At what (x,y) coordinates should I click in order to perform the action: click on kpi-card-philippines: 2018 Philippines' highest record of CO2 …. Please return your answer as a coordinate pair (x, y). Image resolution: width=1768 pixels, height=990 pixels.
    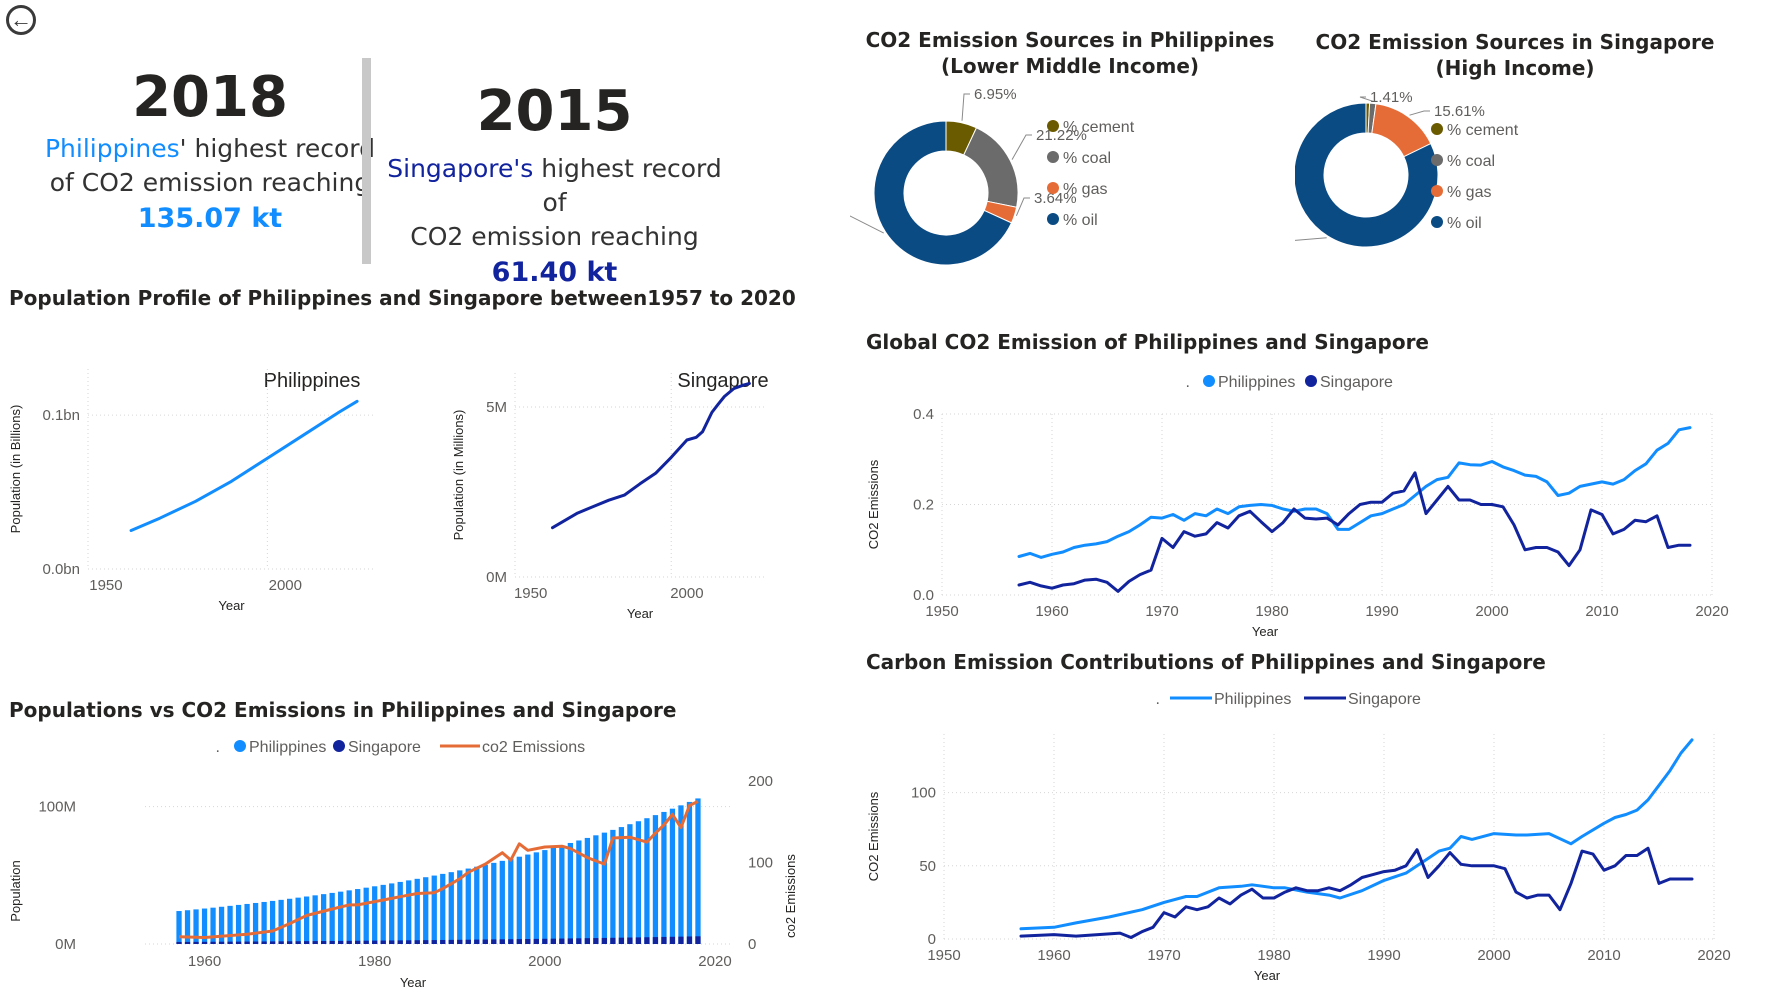
    Looking at the image, I should click on (210, 154).